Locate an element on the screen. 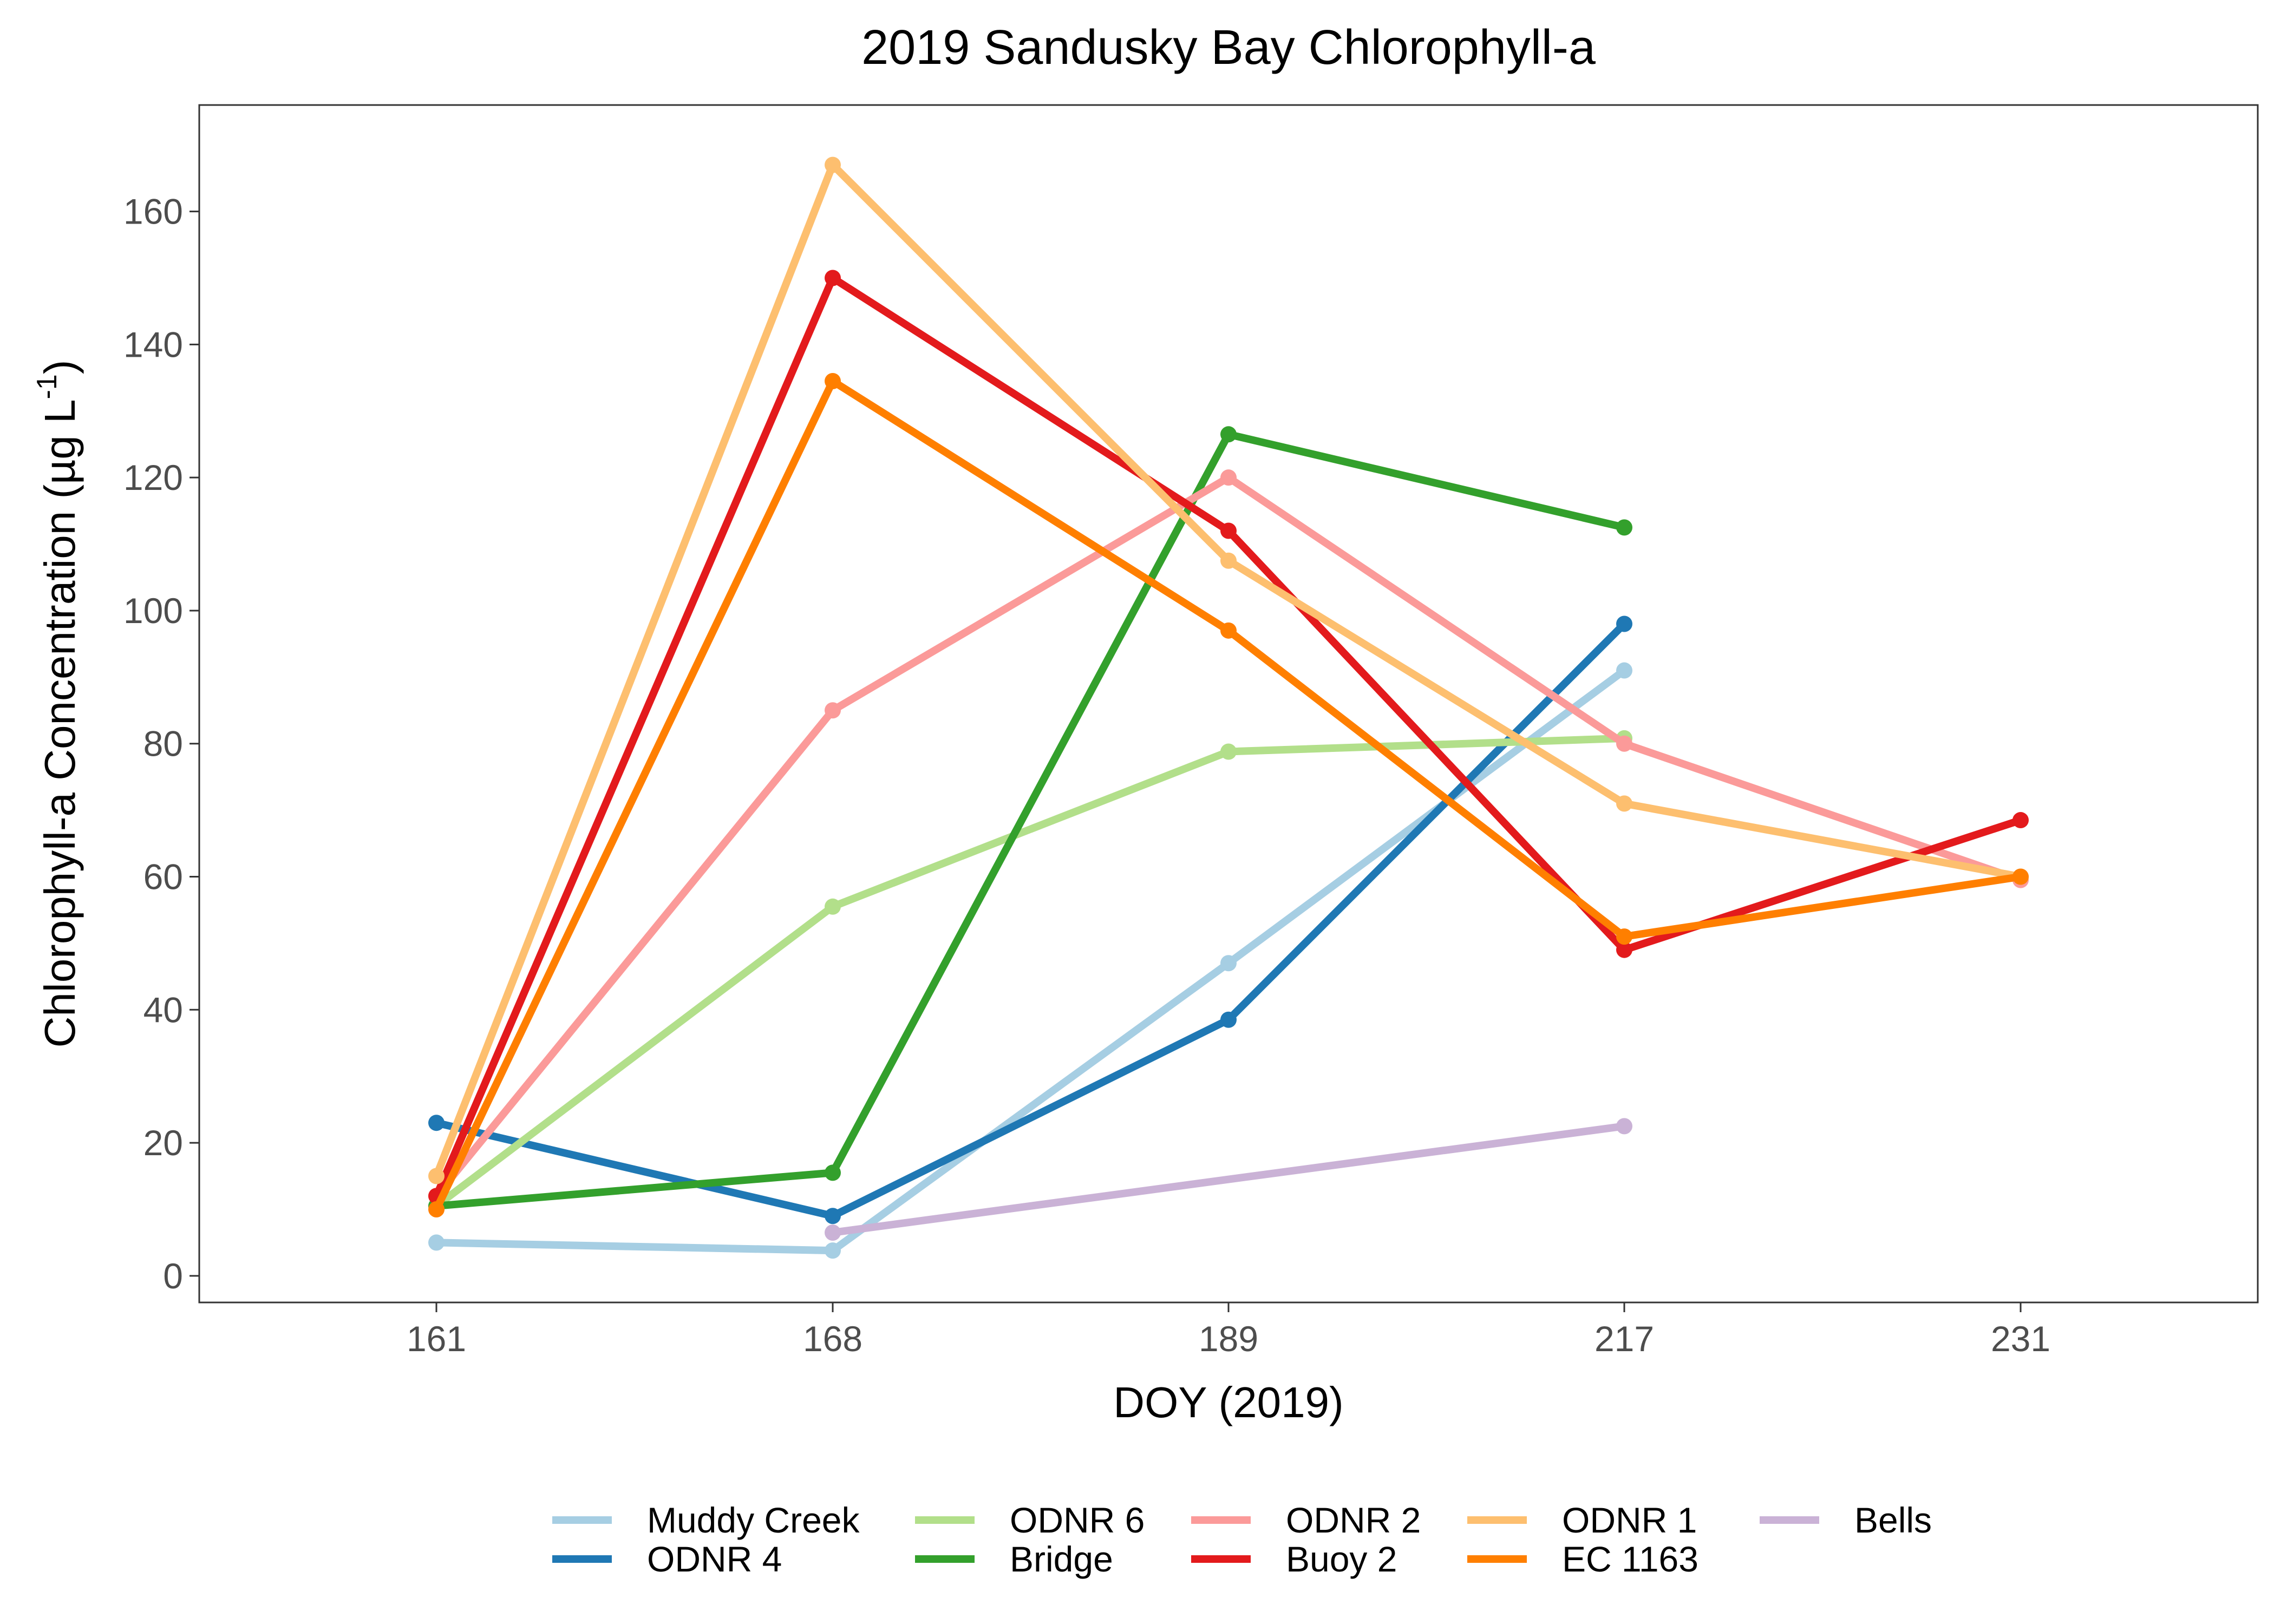  y-tick-label: 40 is located at coordinates (163, 1010).